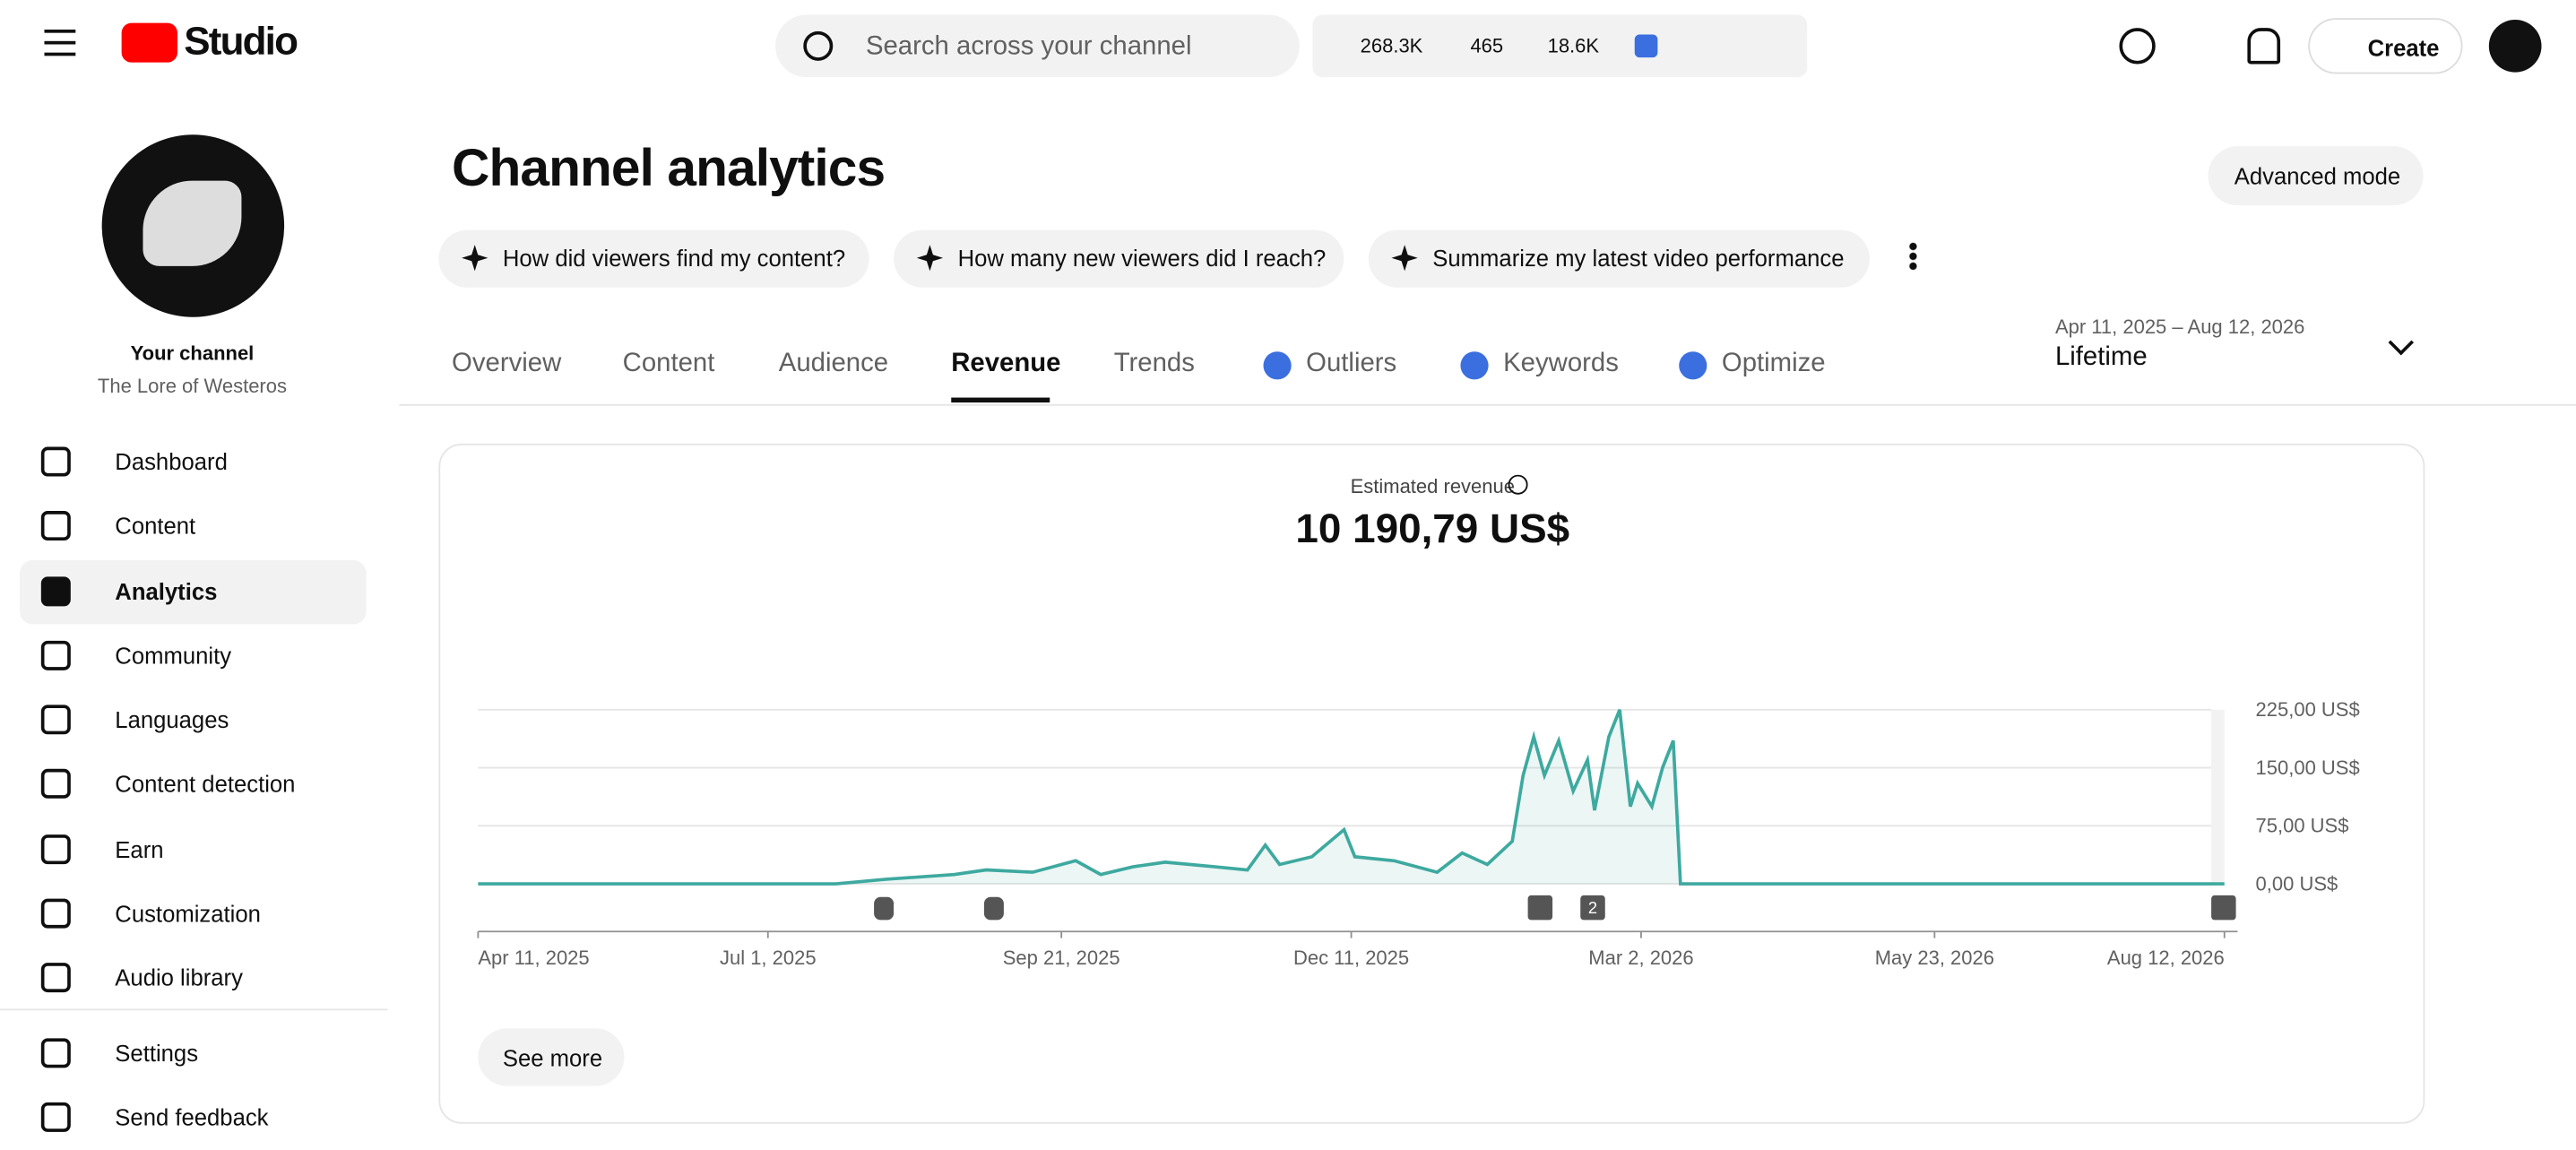 The image size is (2576, 1150). What do you see at coordinates (2515, 46) in the screenshot?
I see `account-avatar` at bounding box center [2515, 46].